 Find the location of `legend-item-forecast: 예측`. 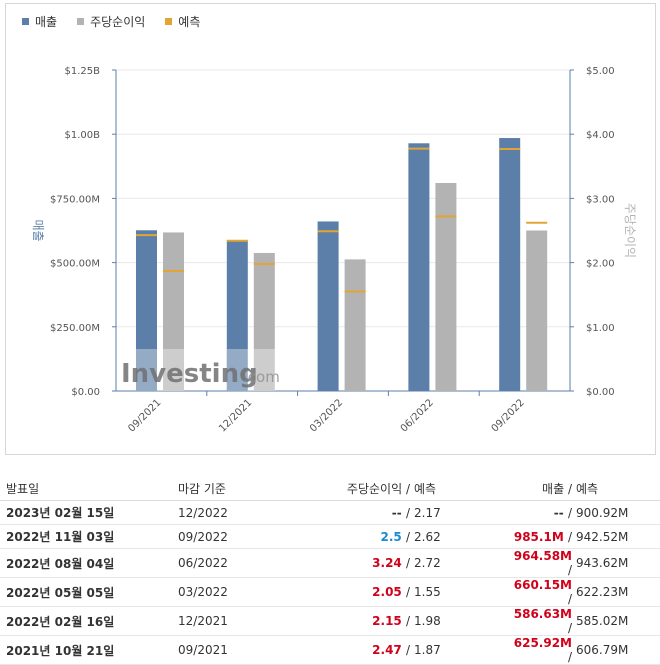

legend-item-forecast: 예측 is located at coordinates (182, 21).